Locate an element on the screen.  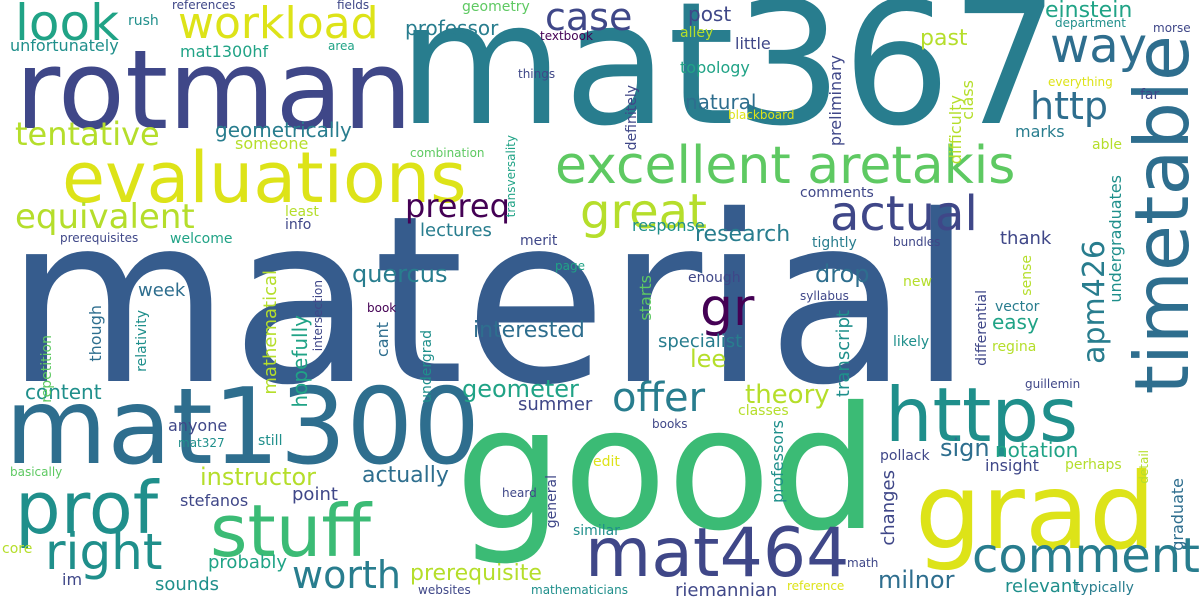
word-professors: professors is located at coordinates (777, 462).